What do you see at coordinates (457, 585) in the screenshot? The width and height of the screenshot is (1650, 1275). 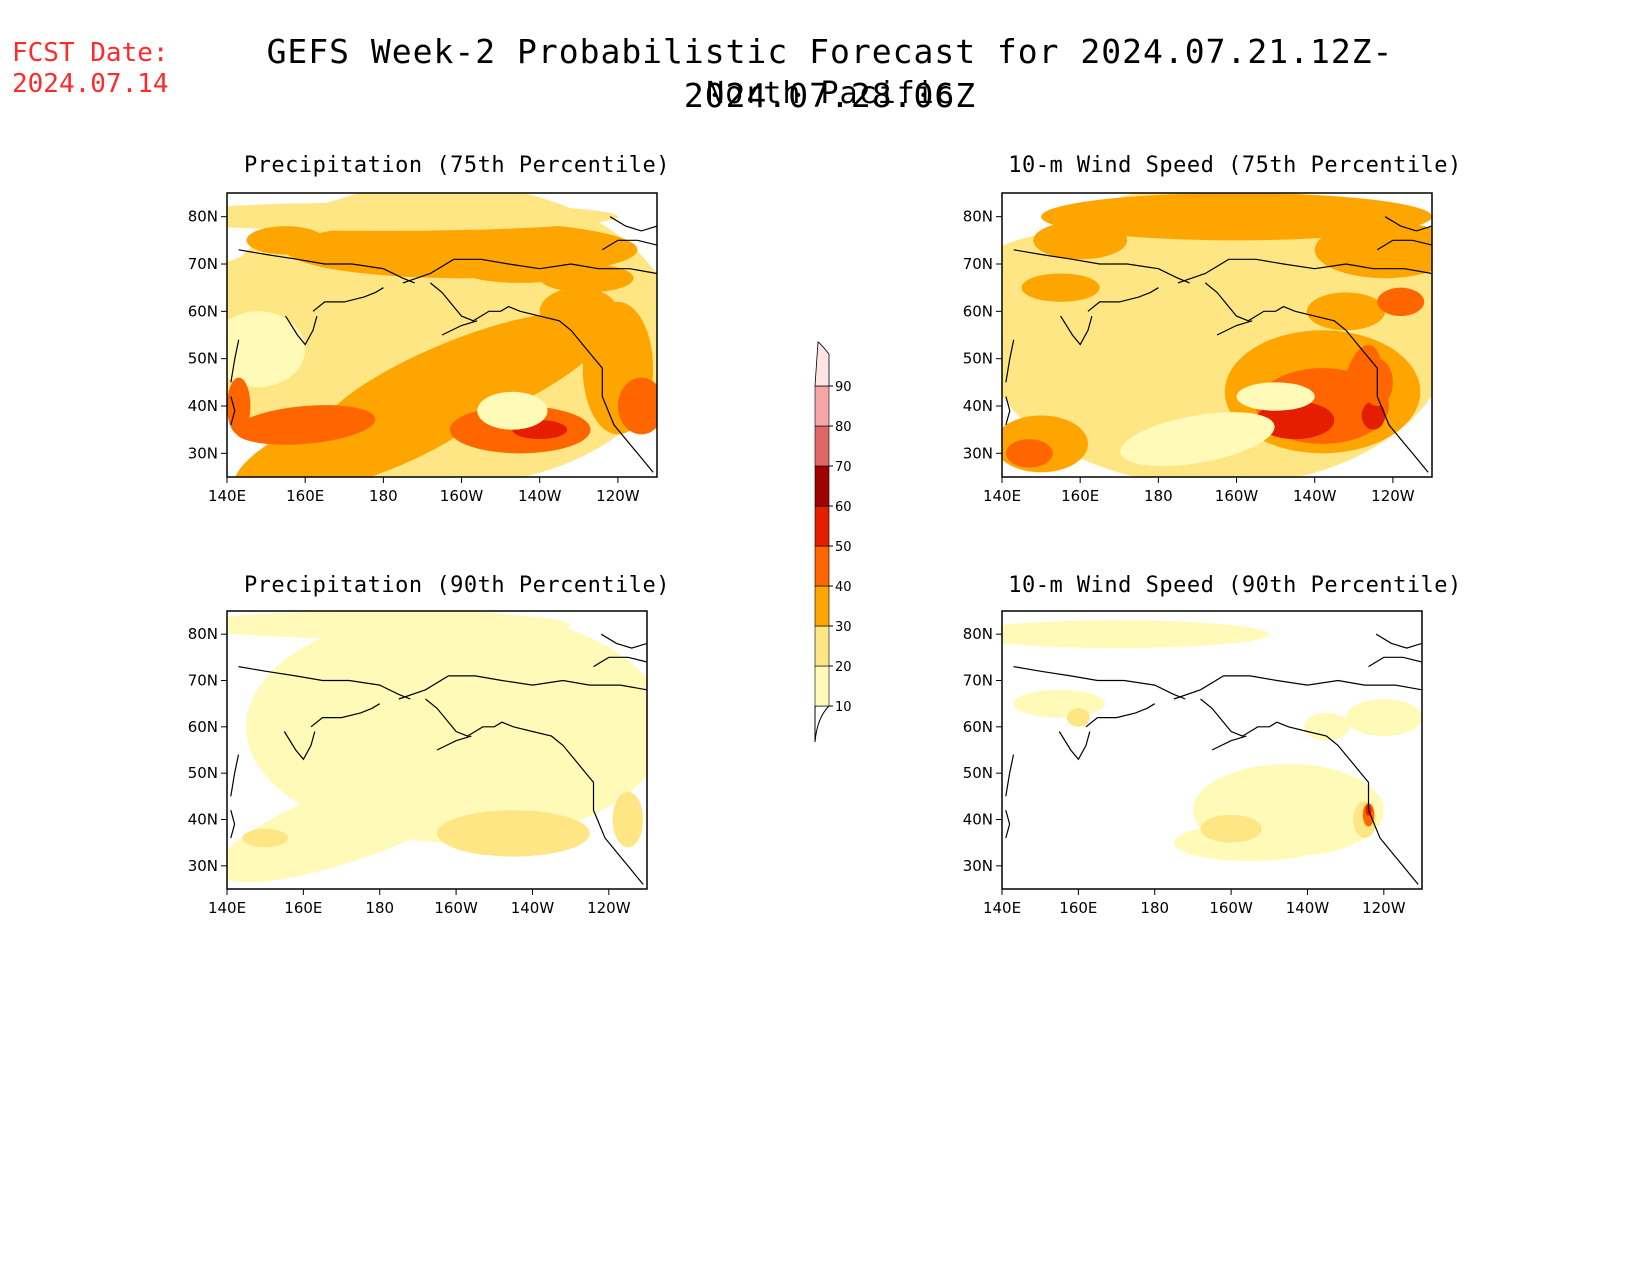 I see `panel-title-precip-90: Precipitation (90th Percentile)` at bounding box center [457, 585].